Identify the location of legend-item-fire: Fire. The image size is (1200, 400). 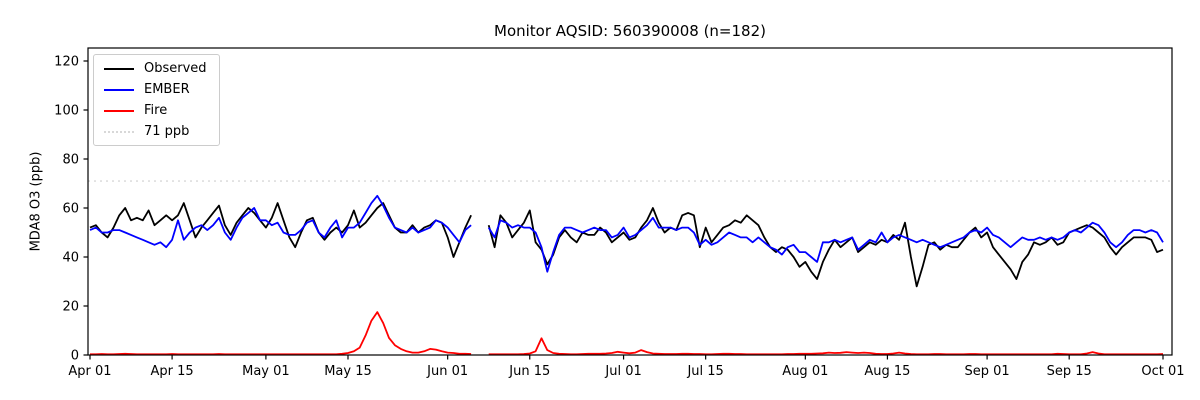
(155, 110).